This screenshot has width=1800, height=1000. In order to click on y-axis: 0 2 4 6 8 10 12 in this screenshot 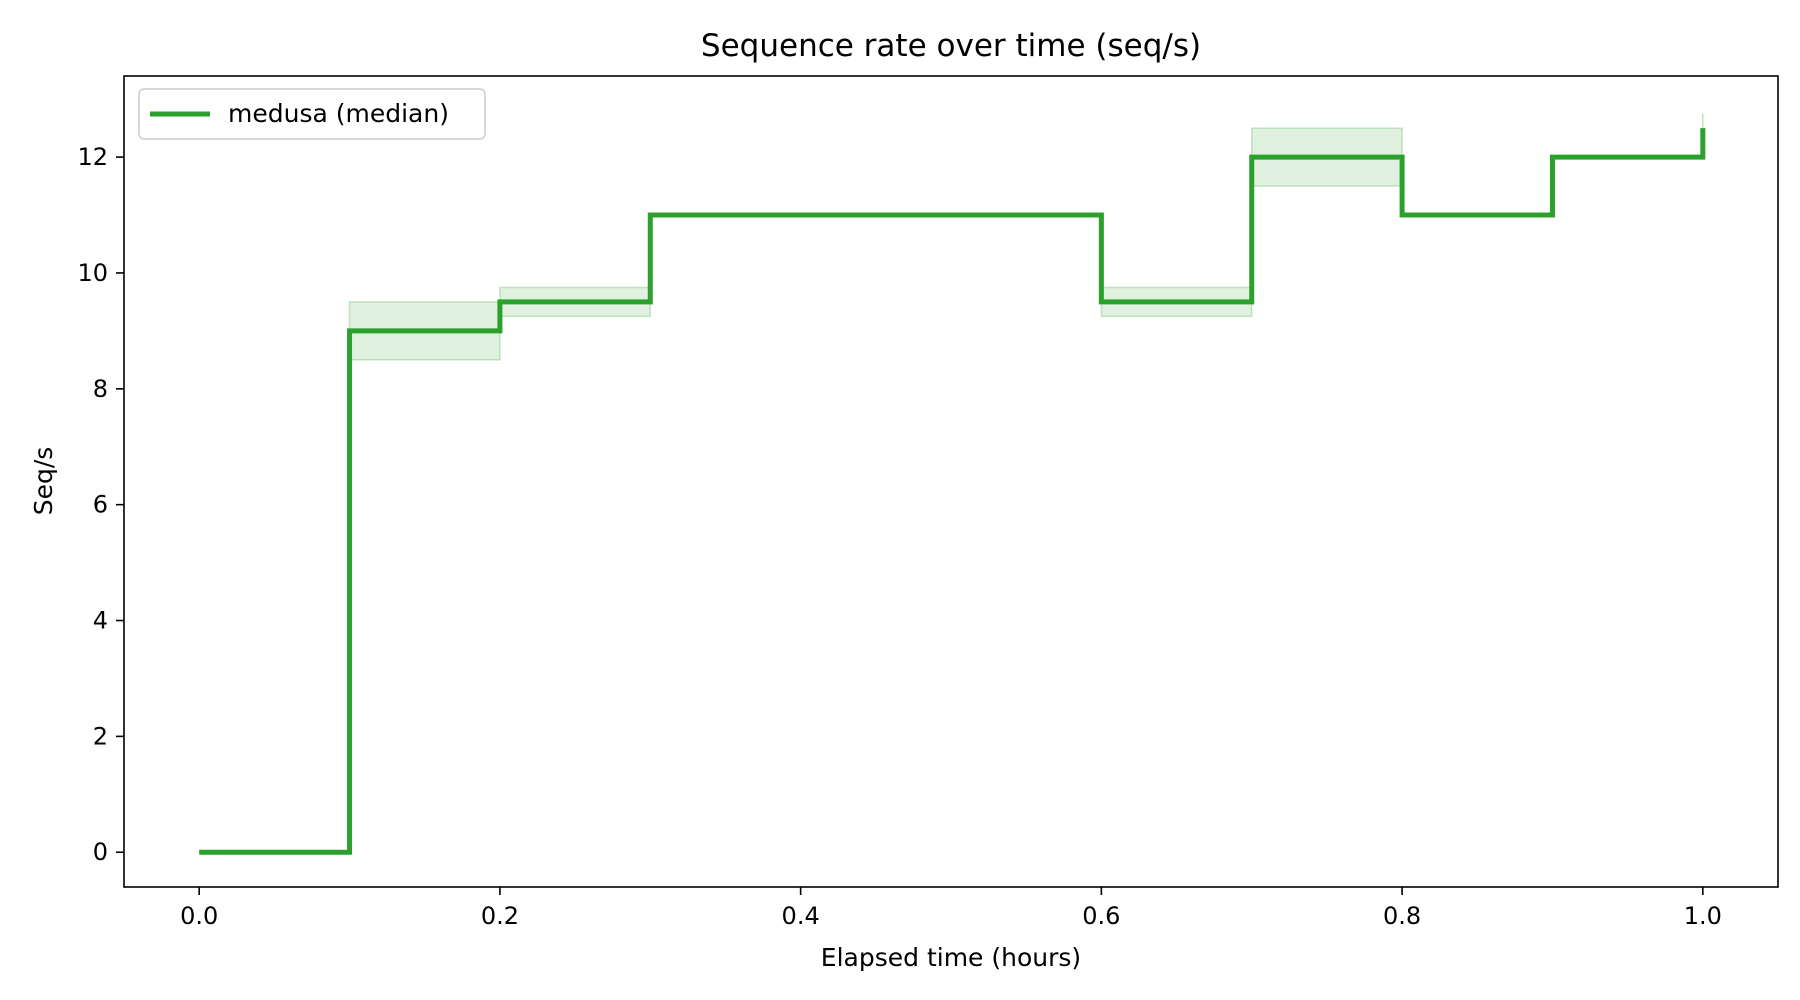, I will do `click(100, 504)`.